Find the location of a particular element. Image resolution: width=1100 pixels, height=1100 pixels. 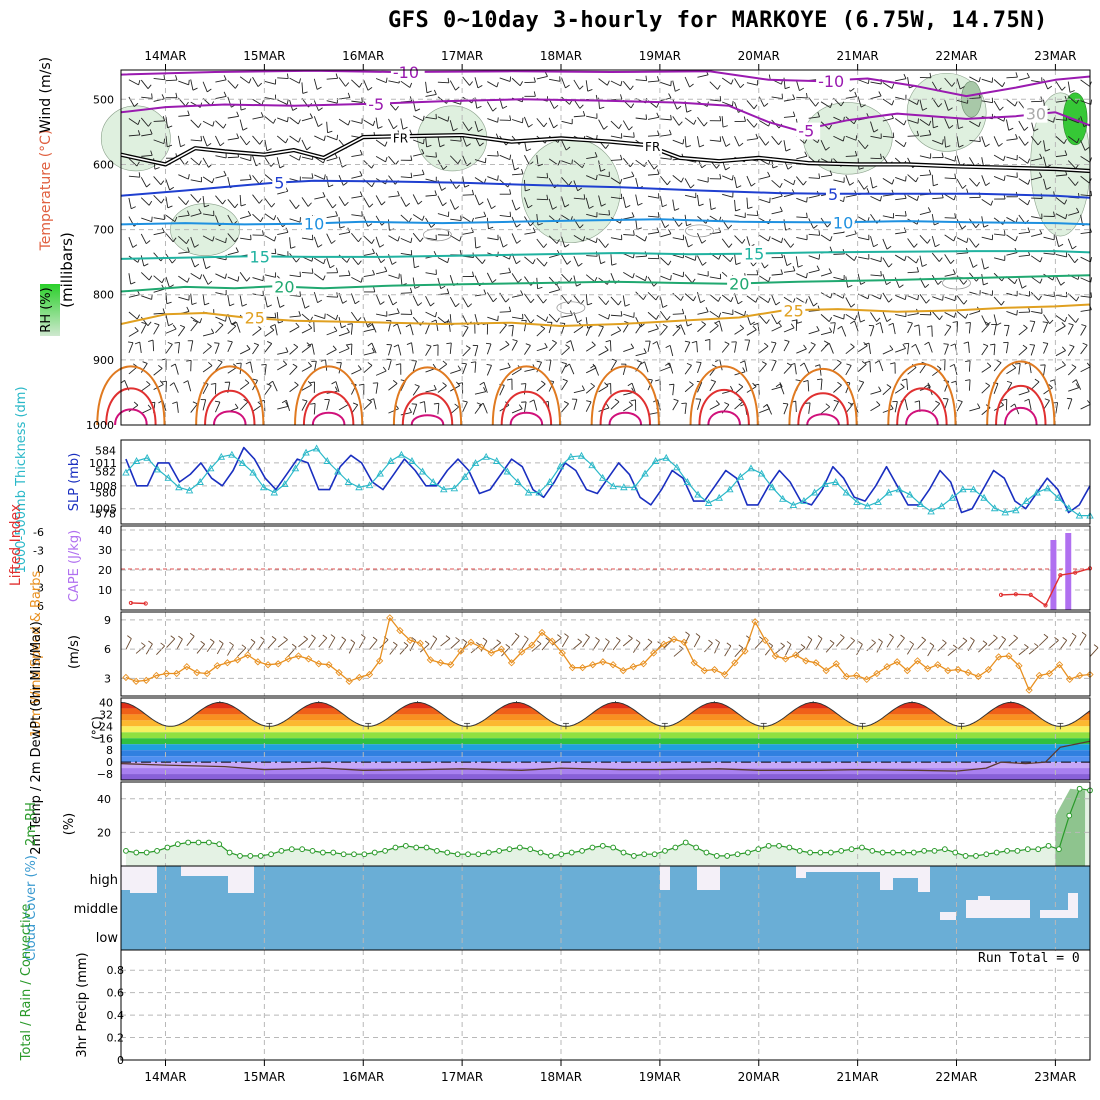

thickness-marker is located at coordinates (1079, 515).